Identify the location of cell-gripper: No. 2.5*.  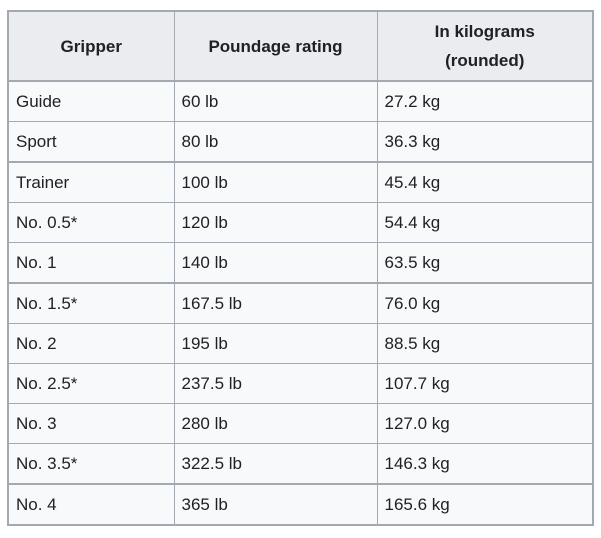
(91, 383).